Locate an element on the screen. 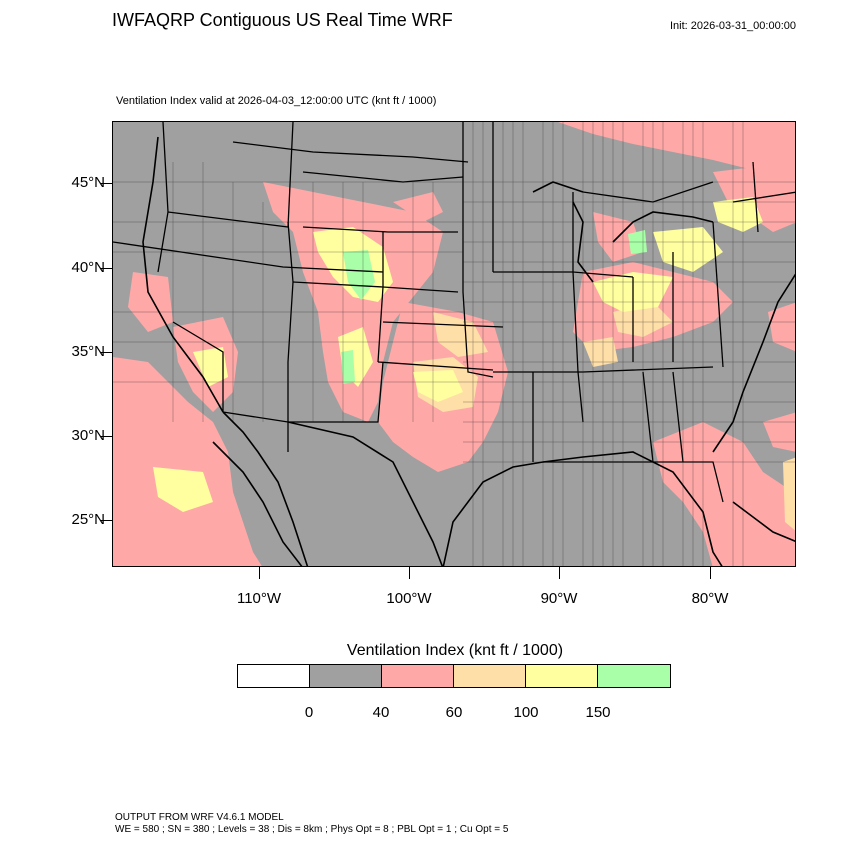  lon-label-100w: 100°W is located at coordinates (409, 598).